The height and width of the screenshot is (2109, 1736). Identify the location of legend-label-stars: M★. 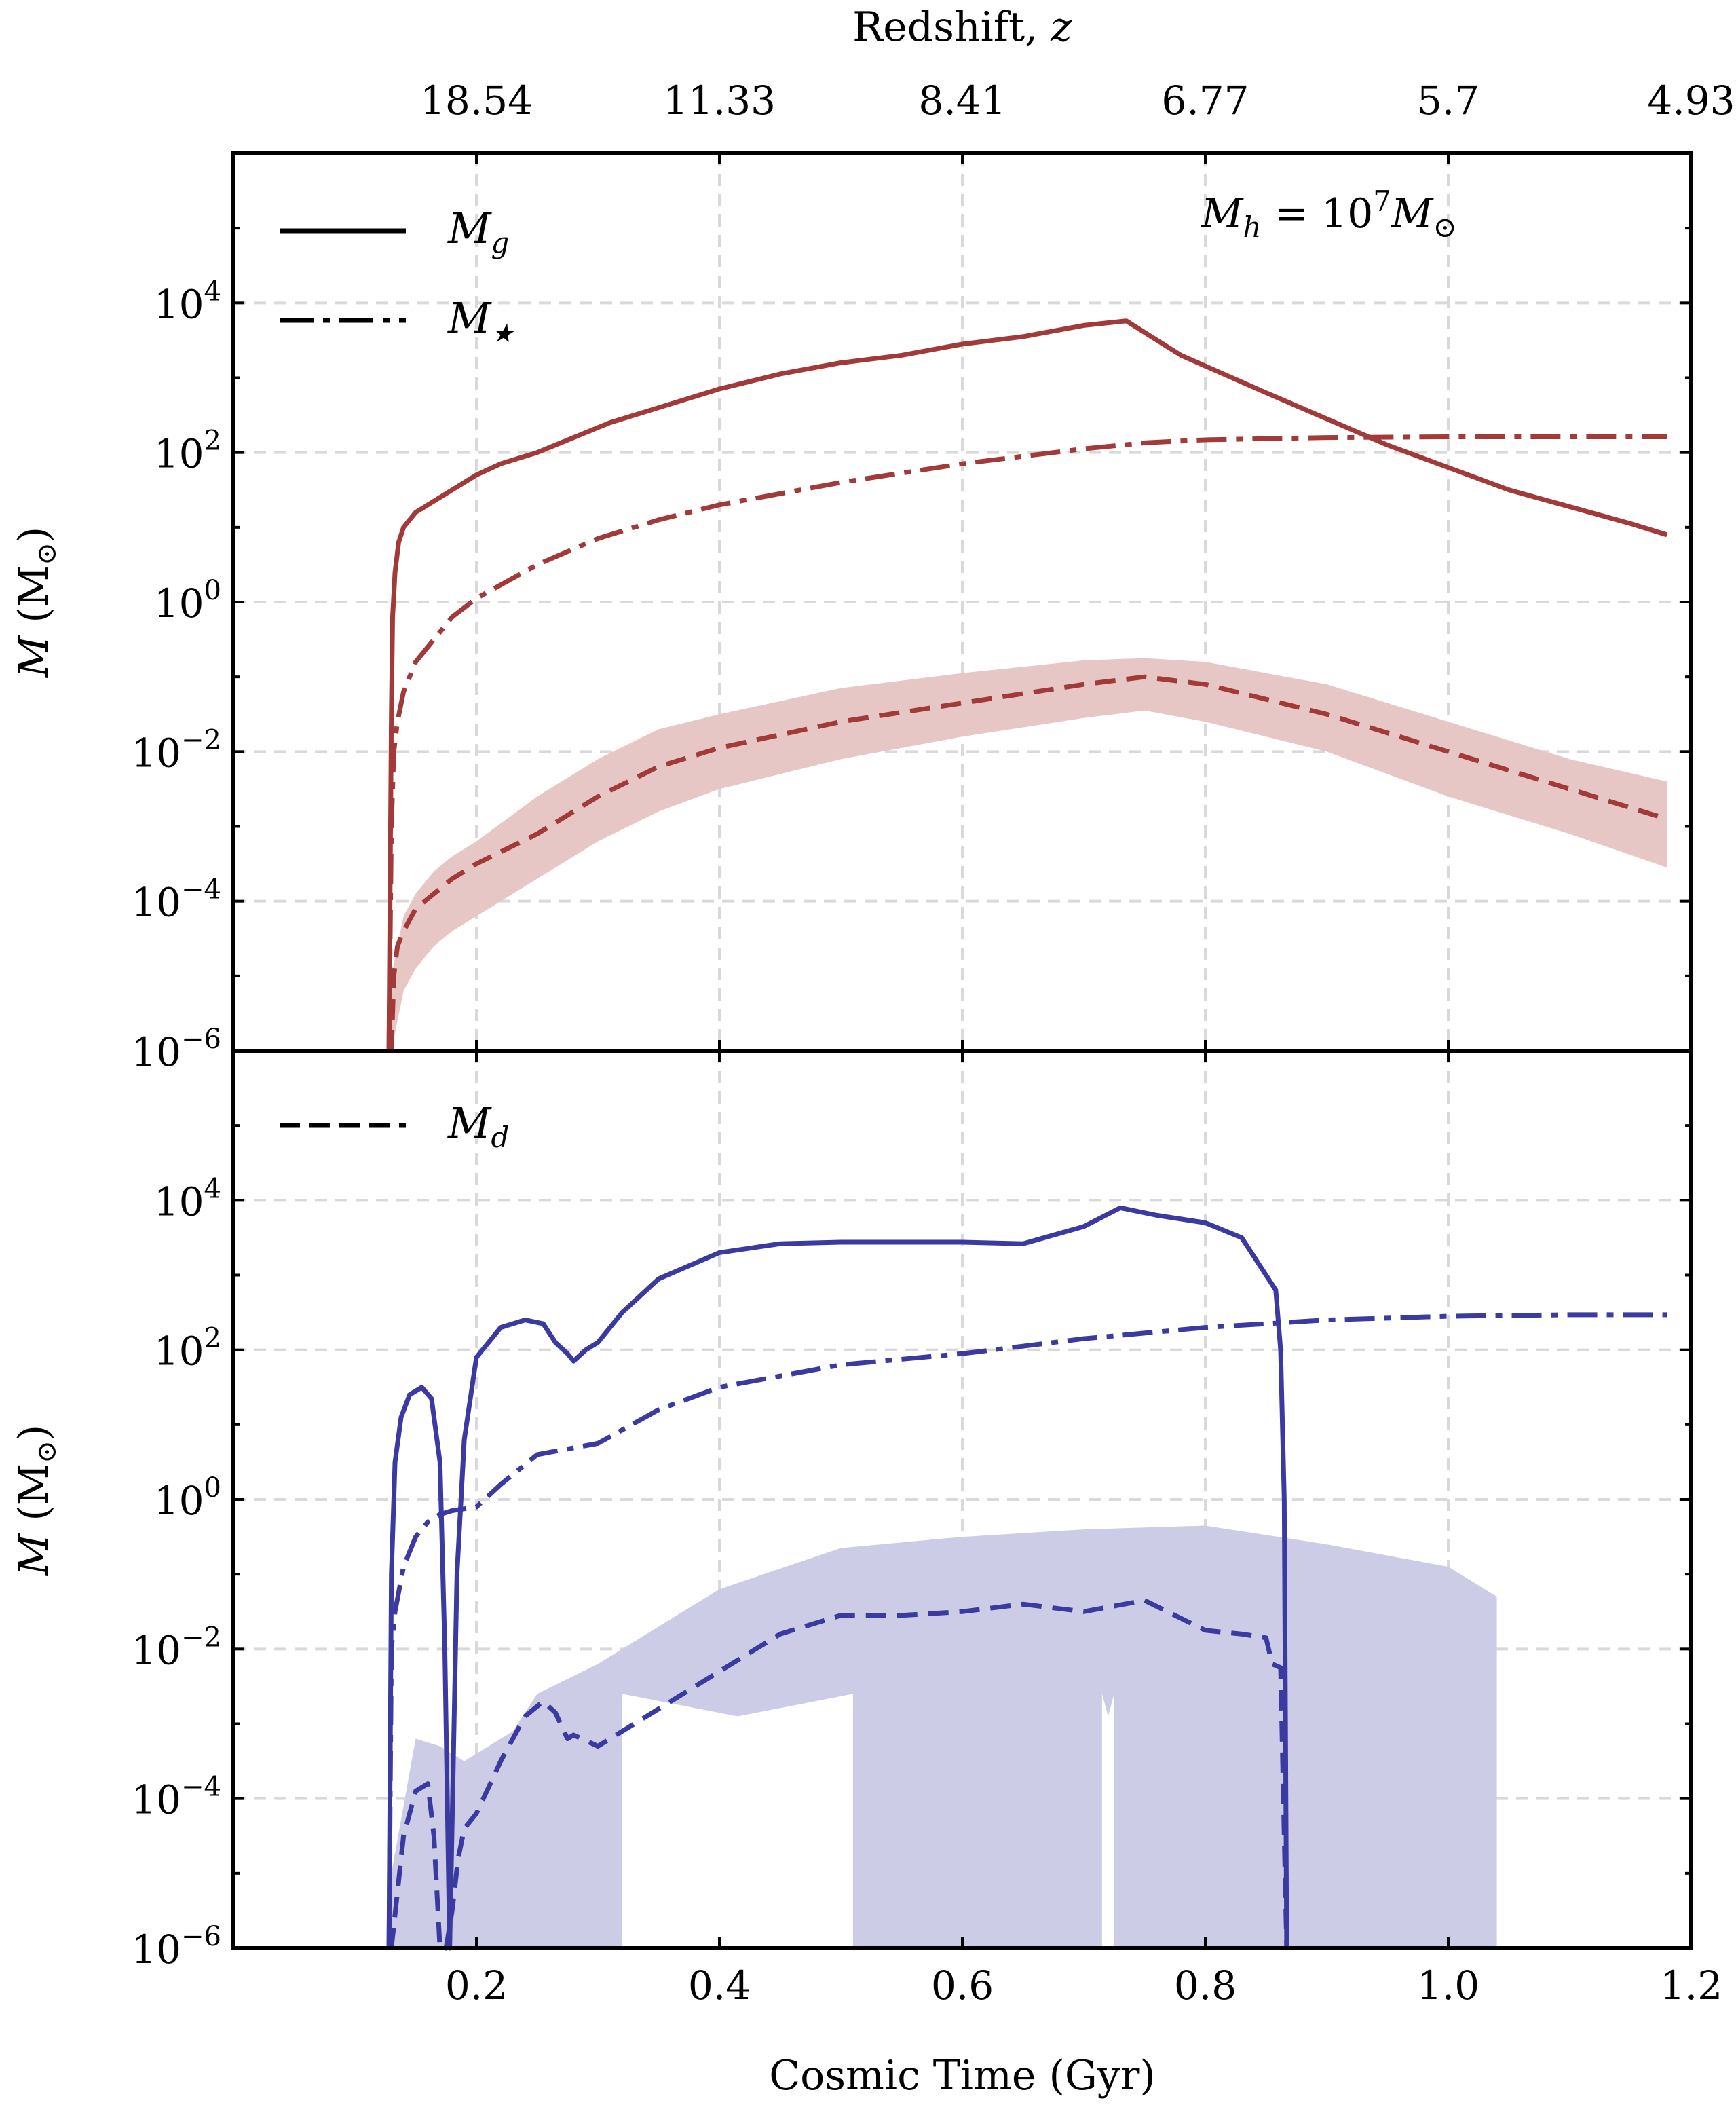
(481, 320).